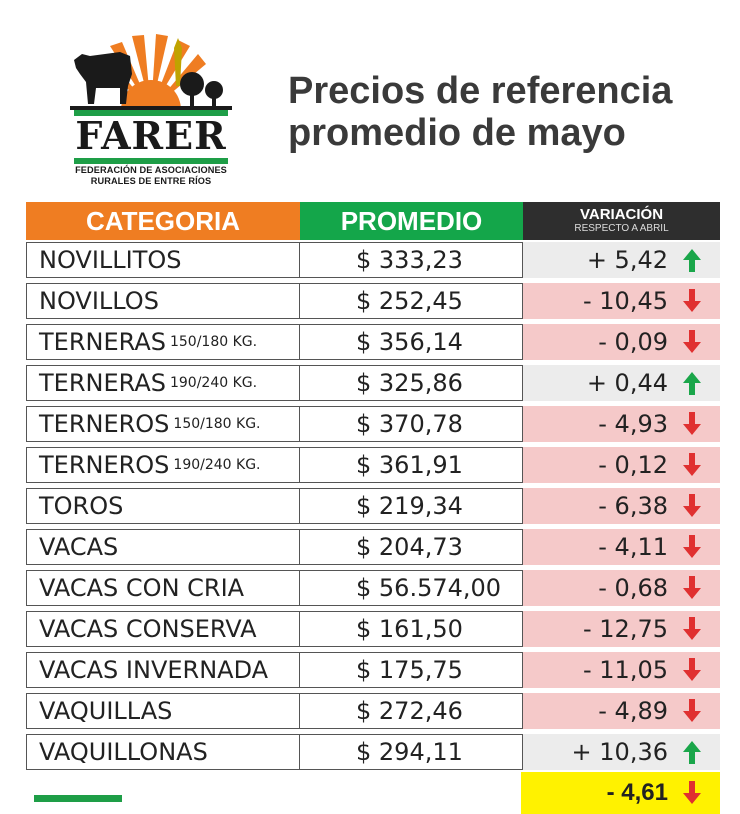  What do you see at coordinates (151, 113) in the screenshot?
I see `logo-green-bar-top` at bounding box center [151, 113].